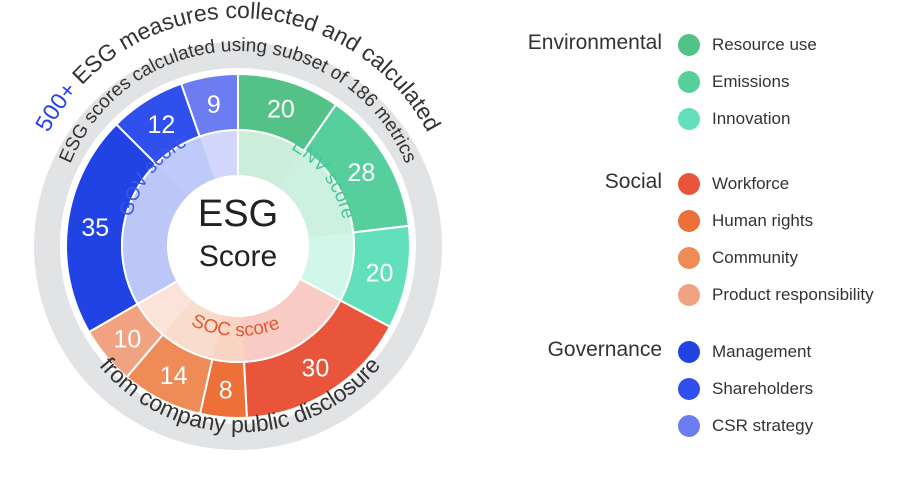 The height and width of the screenshot is (480, 923). I want to click on segment-value-product-responsibility: 10, so click(128, 339).